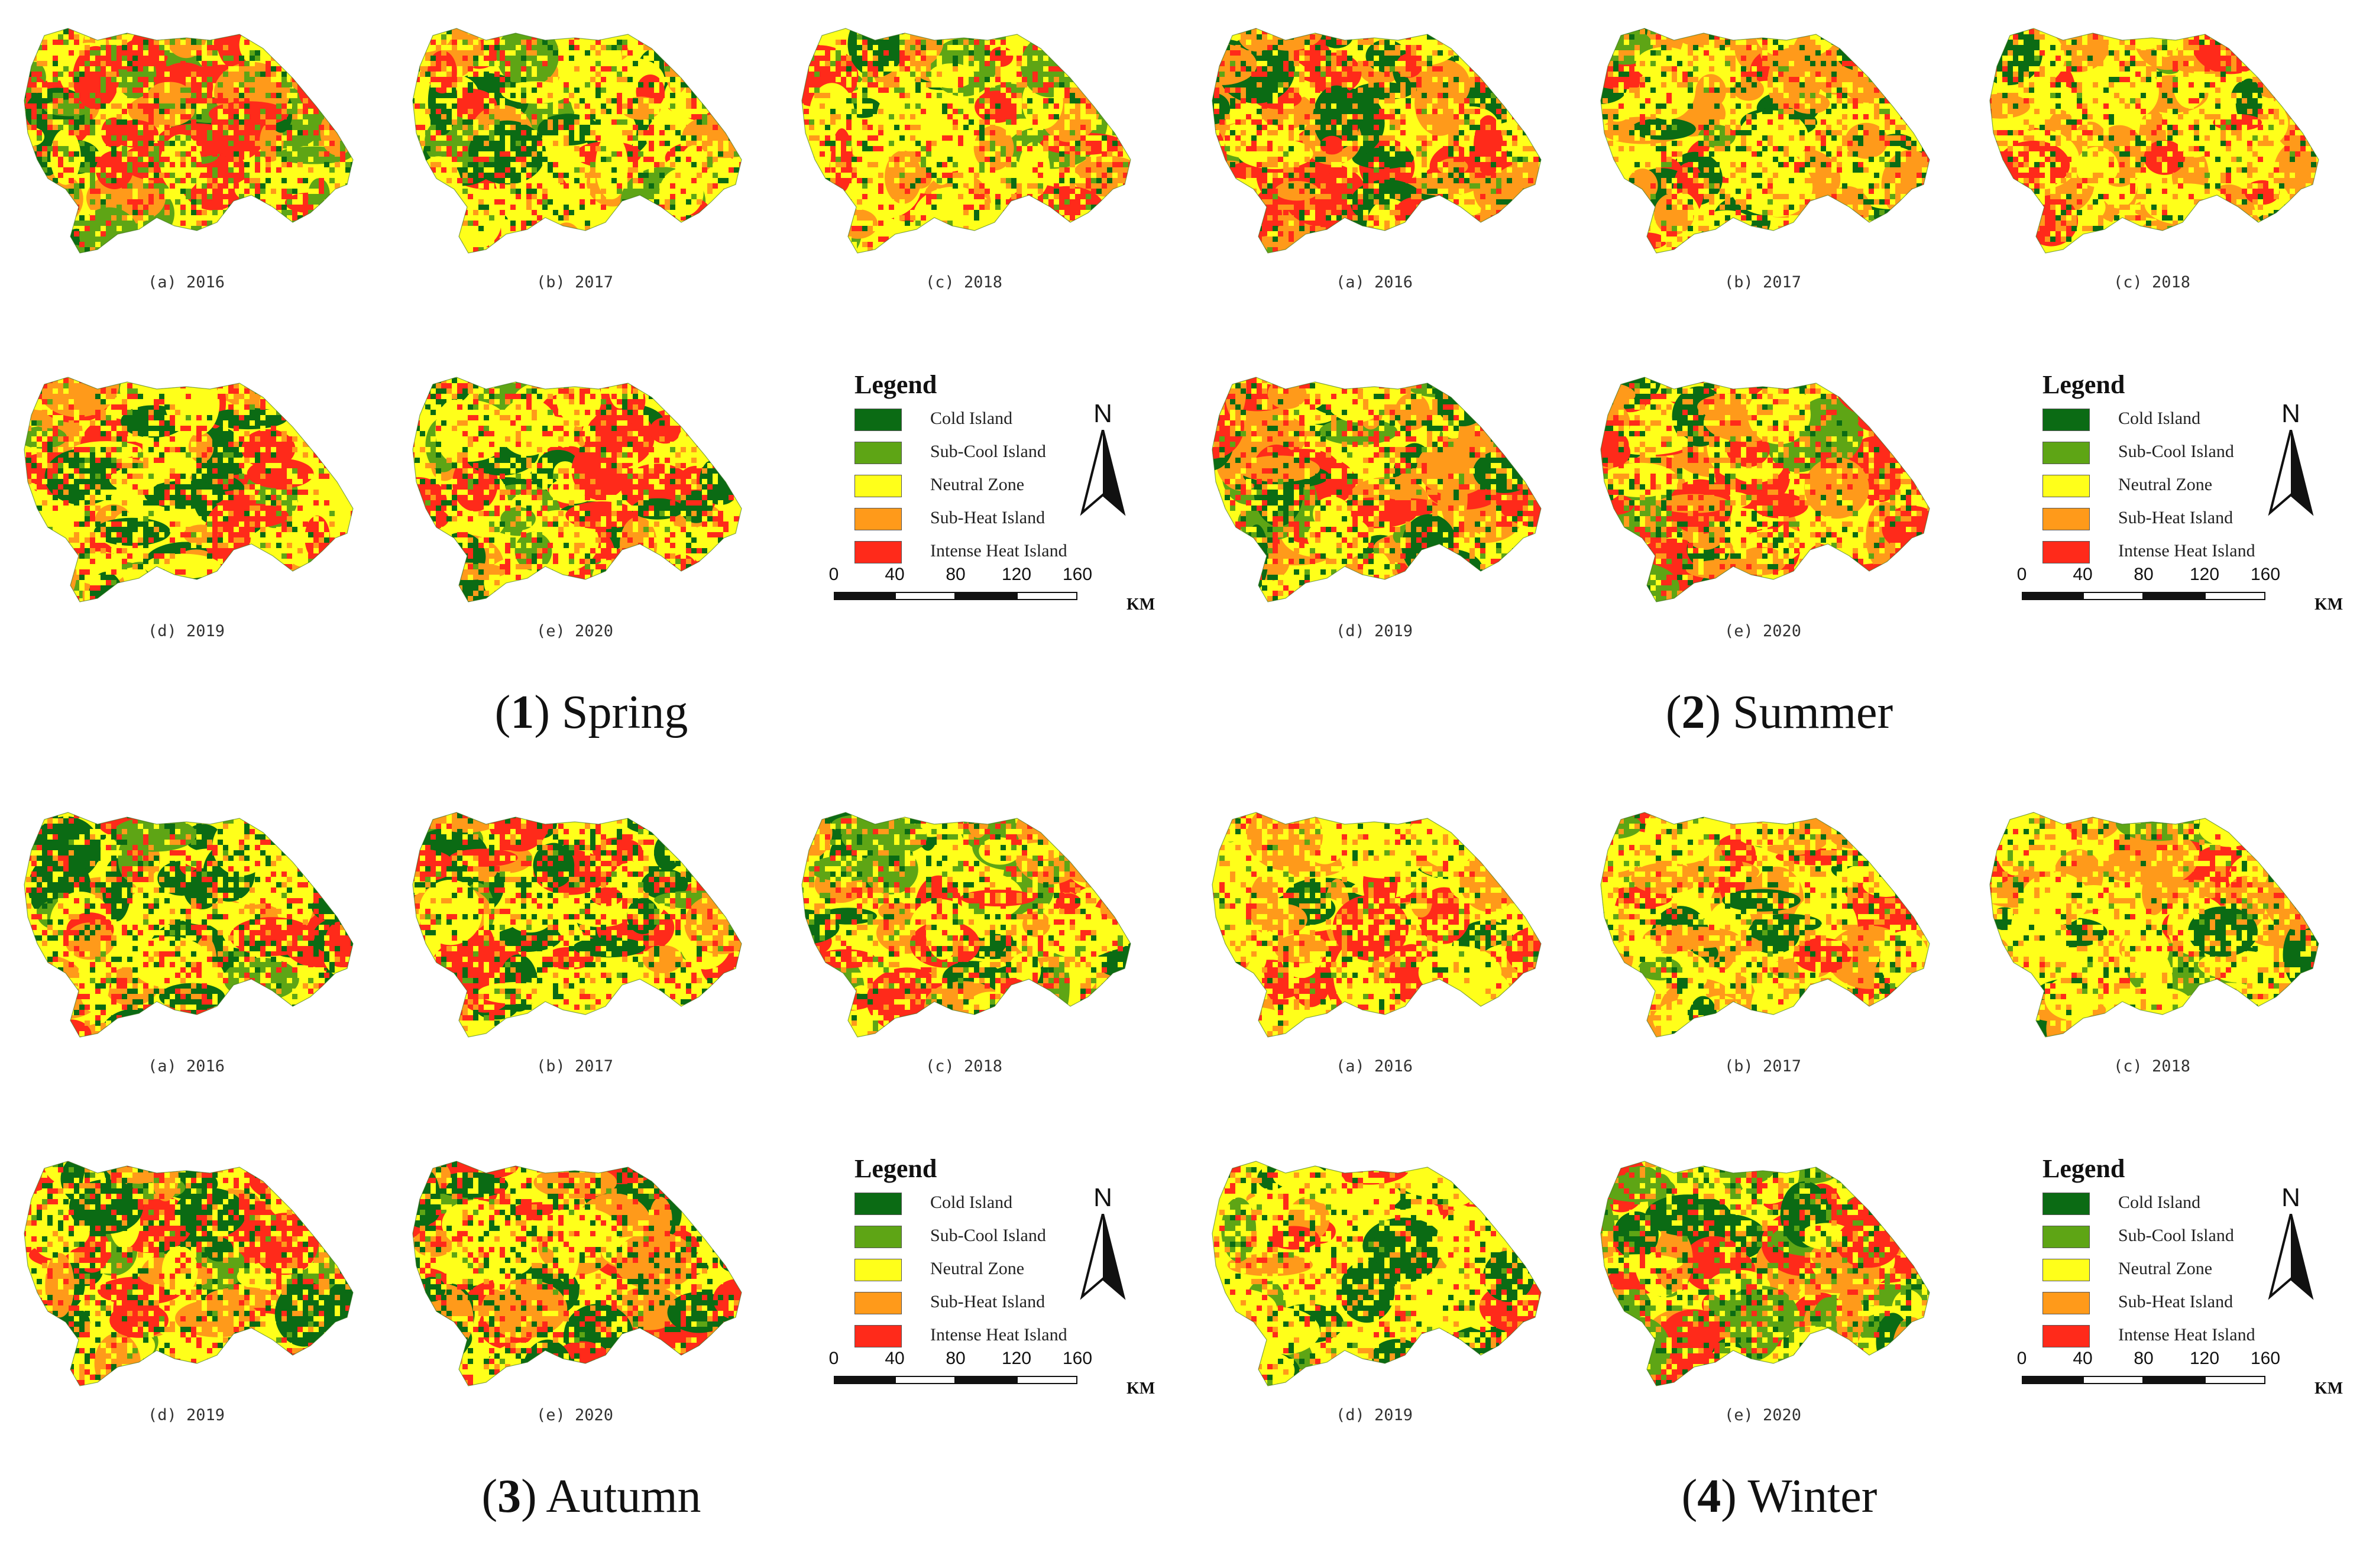 This screenshot has width=2376, height=1568. Describe the element at coordinates (895, 385) in the screenshot. I see `legend-title: Legend` at that location.